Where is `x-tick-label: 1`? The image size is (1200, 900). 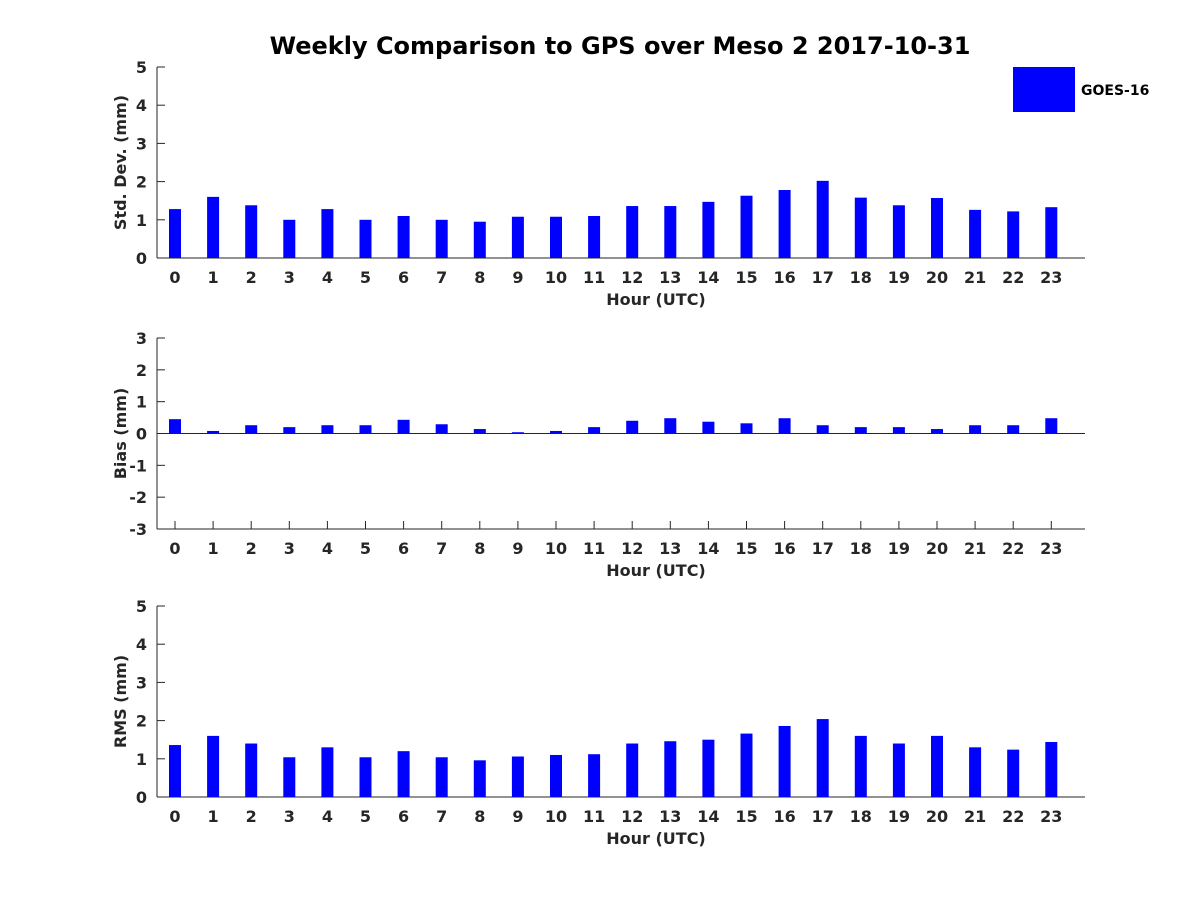 x-tick-label: 1 is located at coordinates (213, 277).